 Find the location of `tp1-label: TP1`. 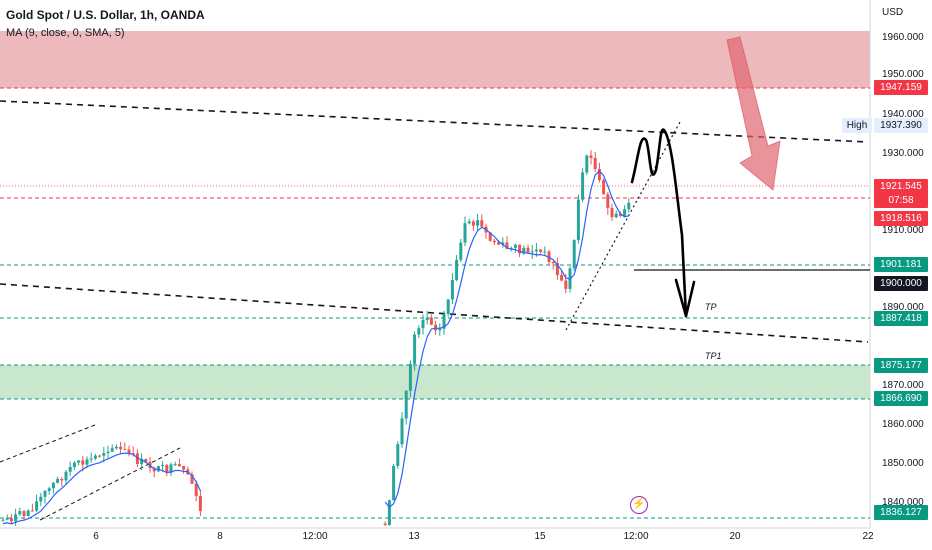

tp1-label: TP1 is located at coordinates (713, 356).